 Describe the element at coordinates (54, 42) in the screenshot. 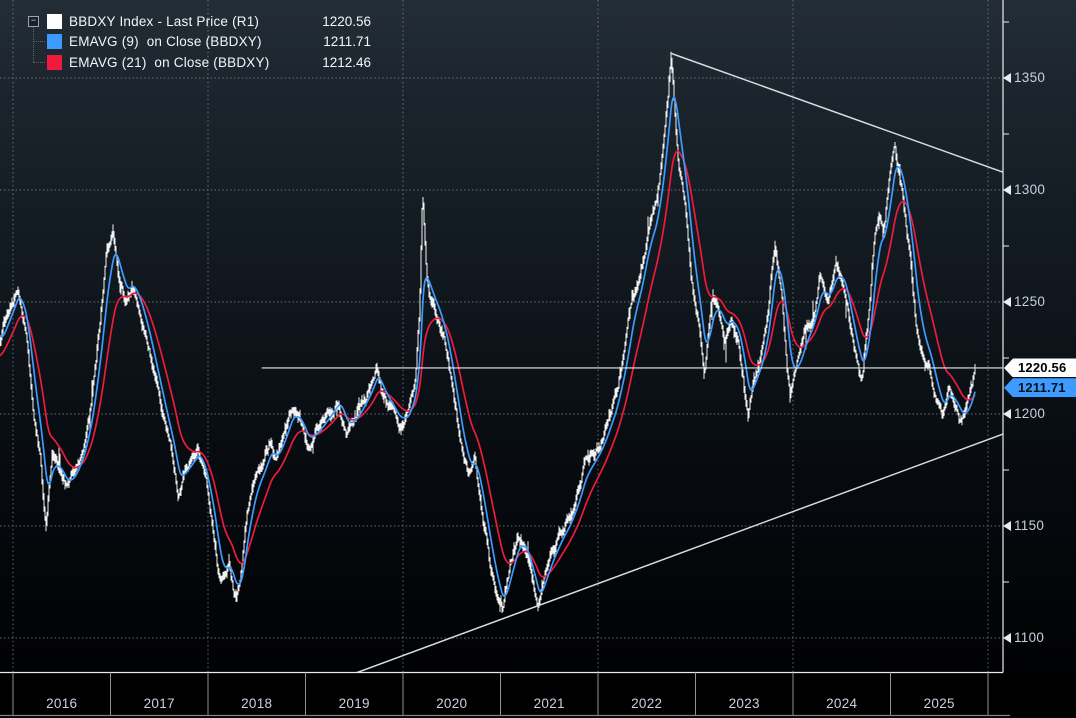

I see `legend-swatch-ema9` at that location.